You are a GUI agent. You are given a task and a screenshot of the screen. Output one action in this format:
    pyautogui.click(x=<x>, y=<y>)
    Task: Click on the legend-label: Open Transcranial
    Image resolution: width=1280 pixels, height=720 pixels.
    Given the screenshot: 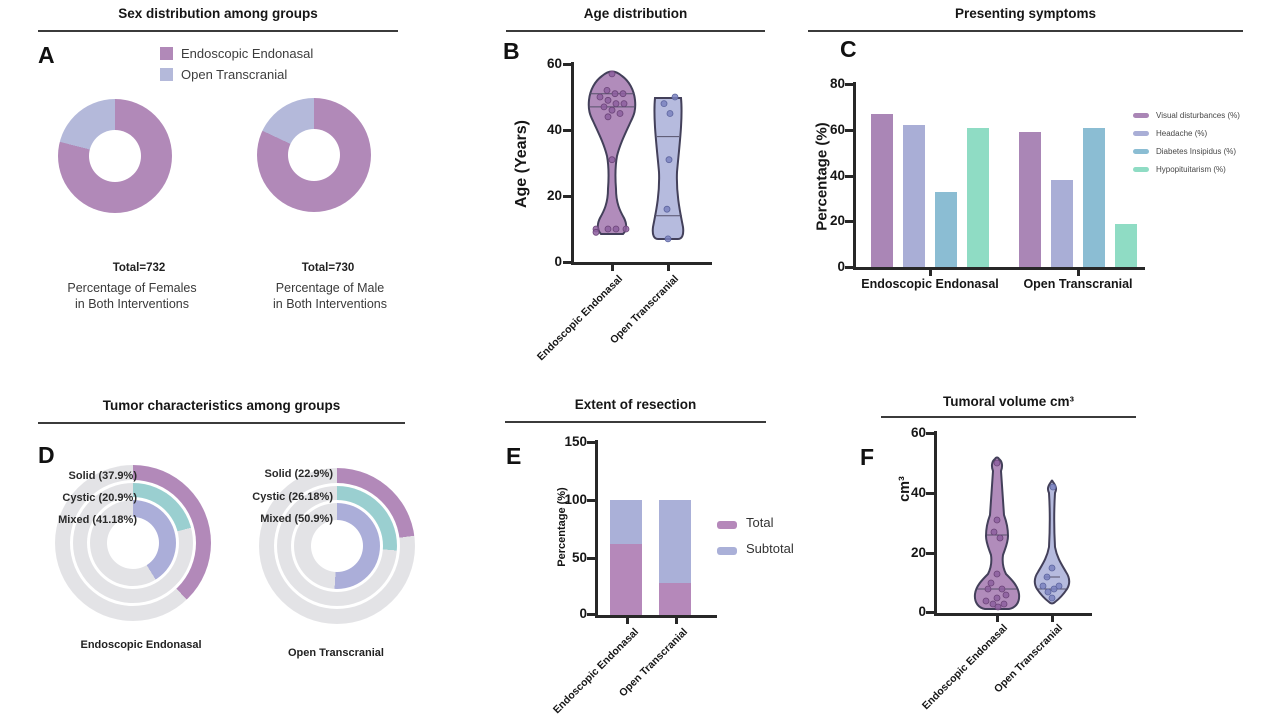 What is the action you would take?
    pyautogui.click(x=234, y=75)
    